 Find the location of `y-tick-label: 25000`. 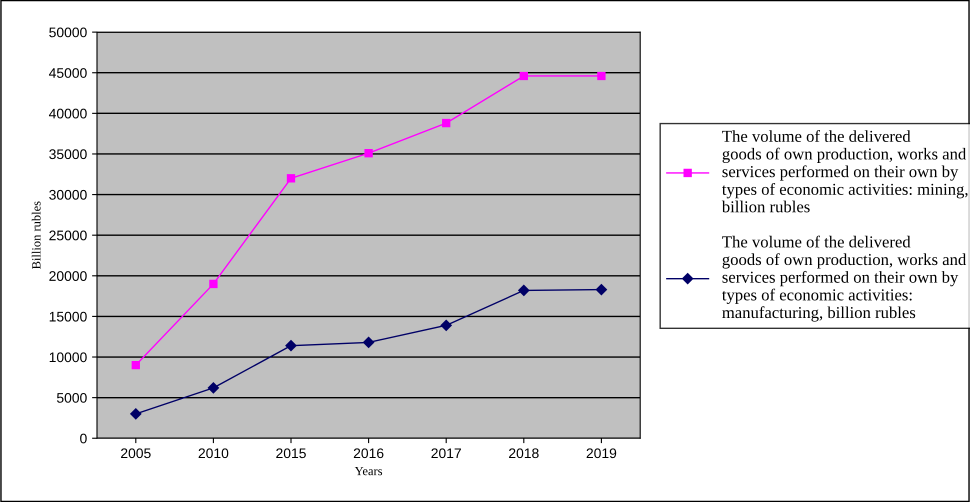

y-tick-label: 25000 is located at coordinates (68, 235).